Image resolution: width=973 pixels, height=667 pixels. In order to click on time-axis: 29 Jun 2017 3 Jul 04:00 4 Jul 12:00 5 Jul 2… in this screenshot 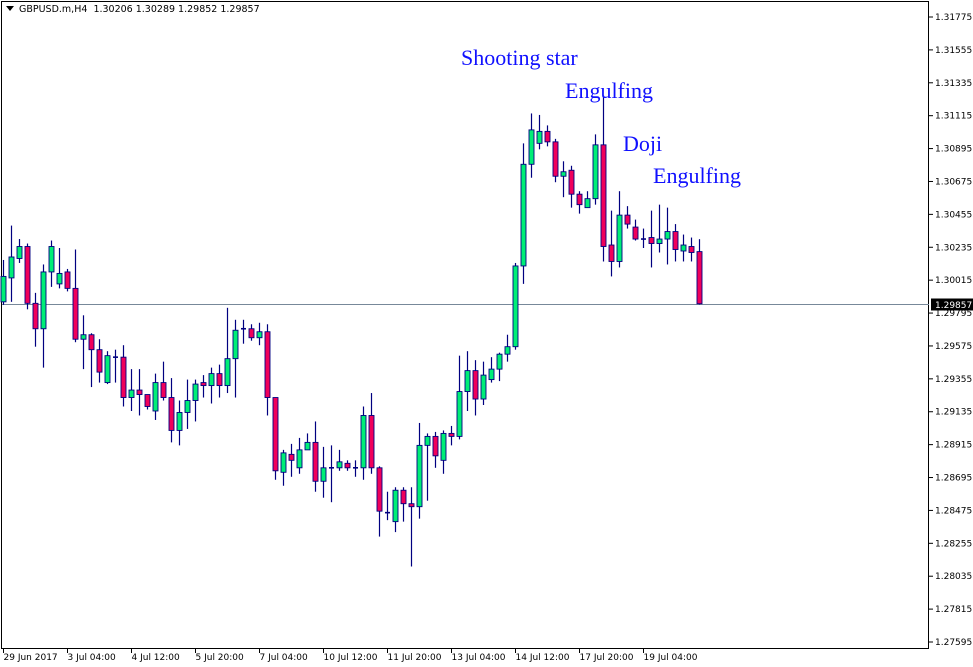, I will do `click(350, 656)`.